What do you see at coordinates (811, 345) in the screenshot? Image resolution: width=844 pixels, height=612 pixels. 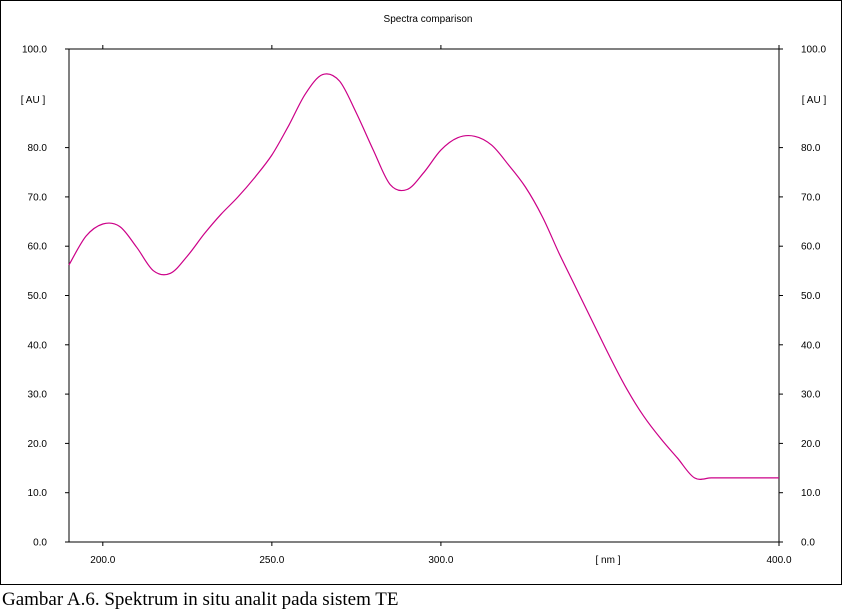 I see `y-tick-label-right: 40.0` at bounding box center [811, 345].